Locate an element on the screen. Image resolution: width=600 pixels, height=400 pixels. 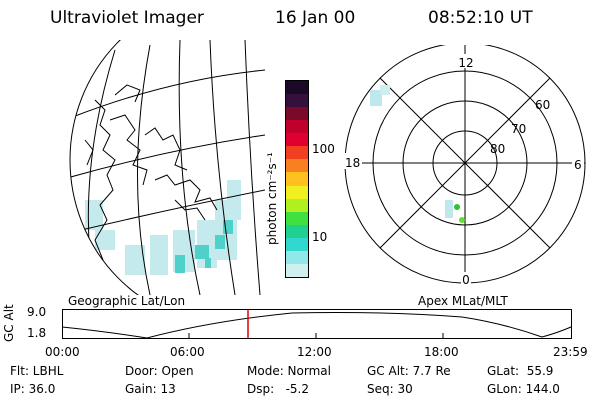
xtick-1800: 18:00 is located at coordinates (441, 352).